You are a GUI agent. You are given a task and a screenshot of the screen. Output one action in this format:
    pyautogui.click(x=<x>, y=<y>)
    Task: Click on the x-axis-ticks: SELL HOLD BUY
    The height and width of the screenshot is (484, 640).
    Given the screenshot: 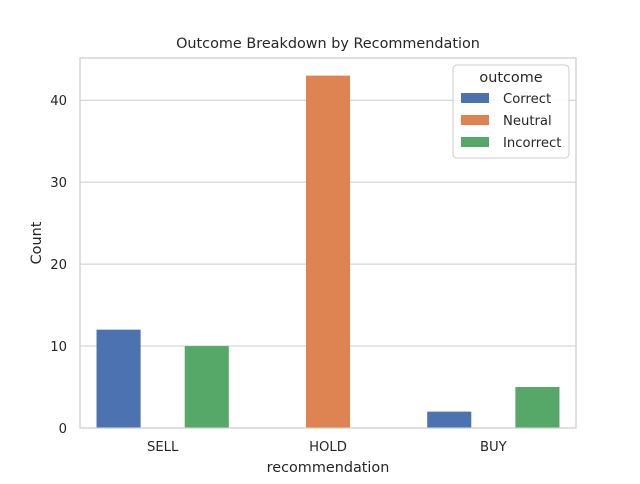 What is the action you would take?
    pyautogui.click(x=327, y=447)
    